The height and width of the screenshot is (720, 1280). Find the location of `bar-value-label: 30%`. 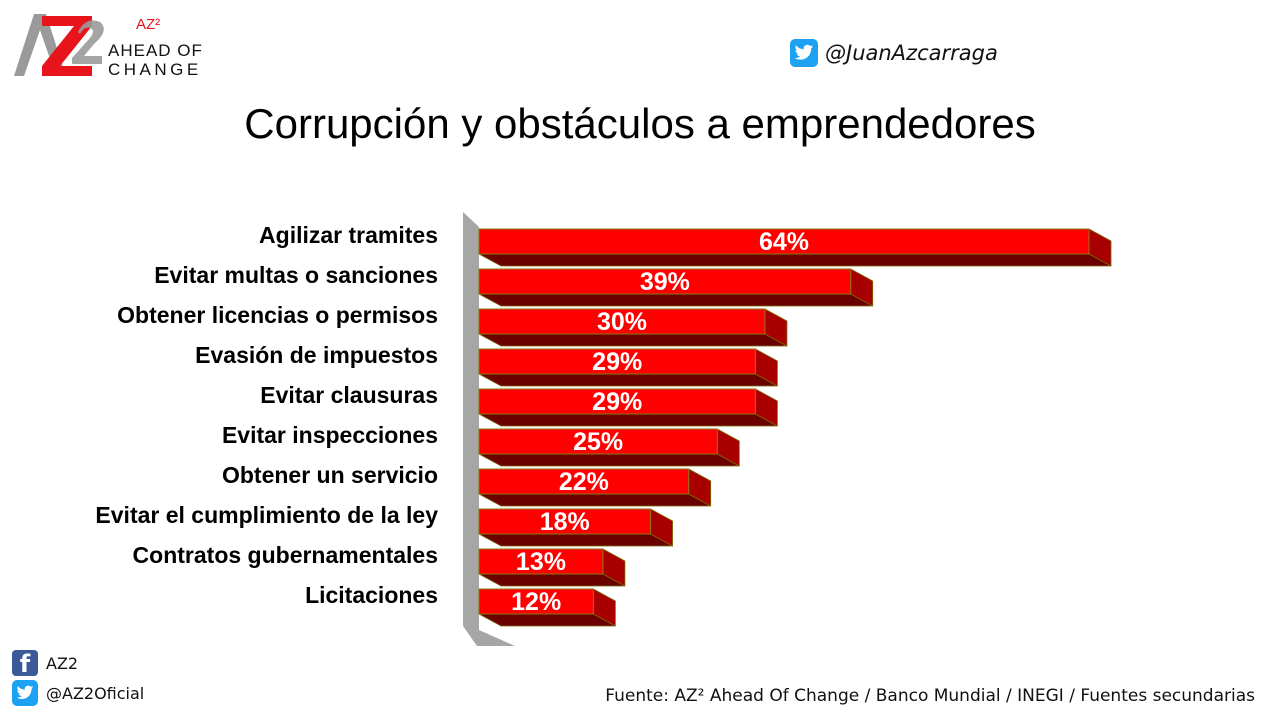

bar-value-label: 30% is located at coordinates (622, 322).